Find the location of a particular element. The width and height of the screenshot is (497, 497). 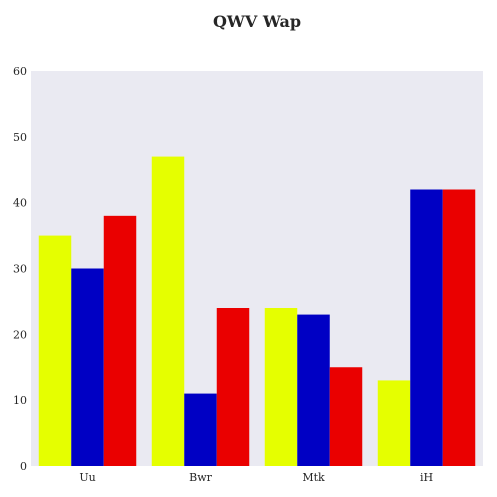

y-tick-label: 20 is located at coordinates (20, 334).